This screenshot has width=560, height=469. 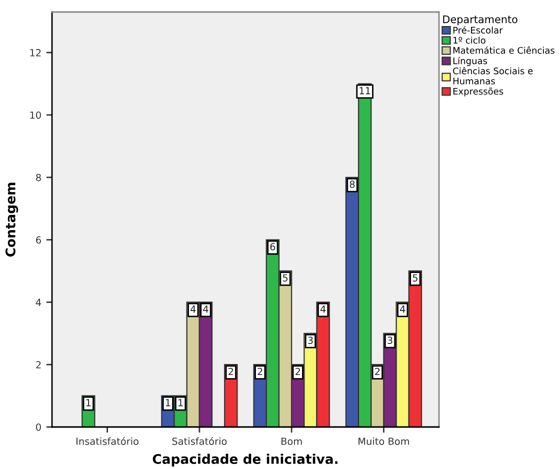 I want to click on y-tick-label: 8, so click(x=38, y=178).